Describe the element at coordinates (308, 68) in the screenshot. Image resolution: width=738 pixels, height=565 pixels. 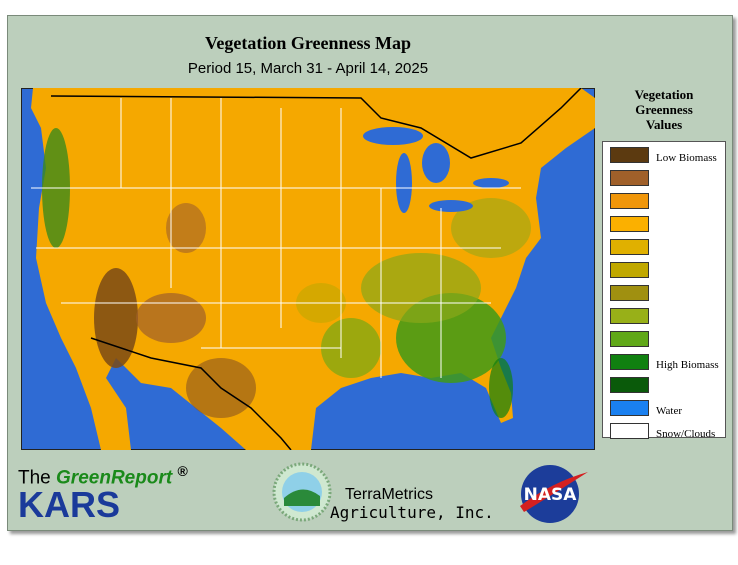
I see `map-subtitle: Period 15, March 31 - April 14, 2025` at that location.